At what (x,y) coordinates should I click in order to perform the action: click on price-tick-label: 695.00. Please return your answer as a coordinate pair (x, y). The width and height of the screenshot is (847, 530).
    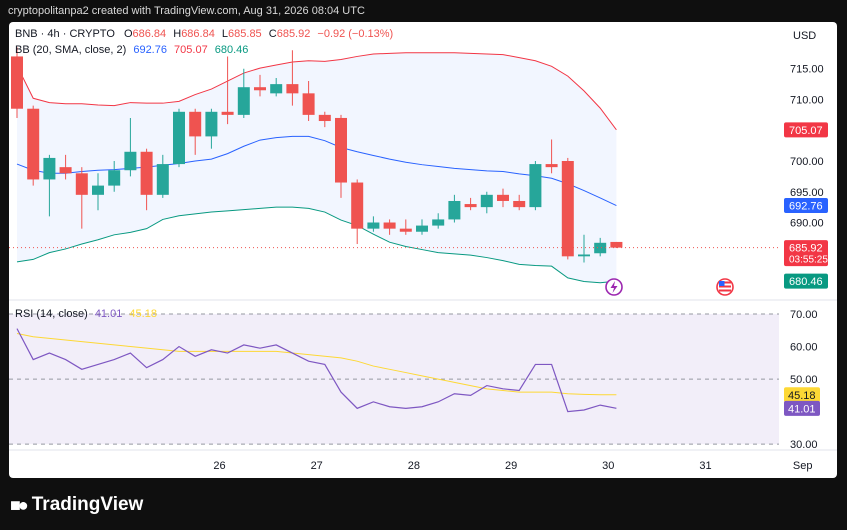
    Looking at the image, I should click on (807, 193).